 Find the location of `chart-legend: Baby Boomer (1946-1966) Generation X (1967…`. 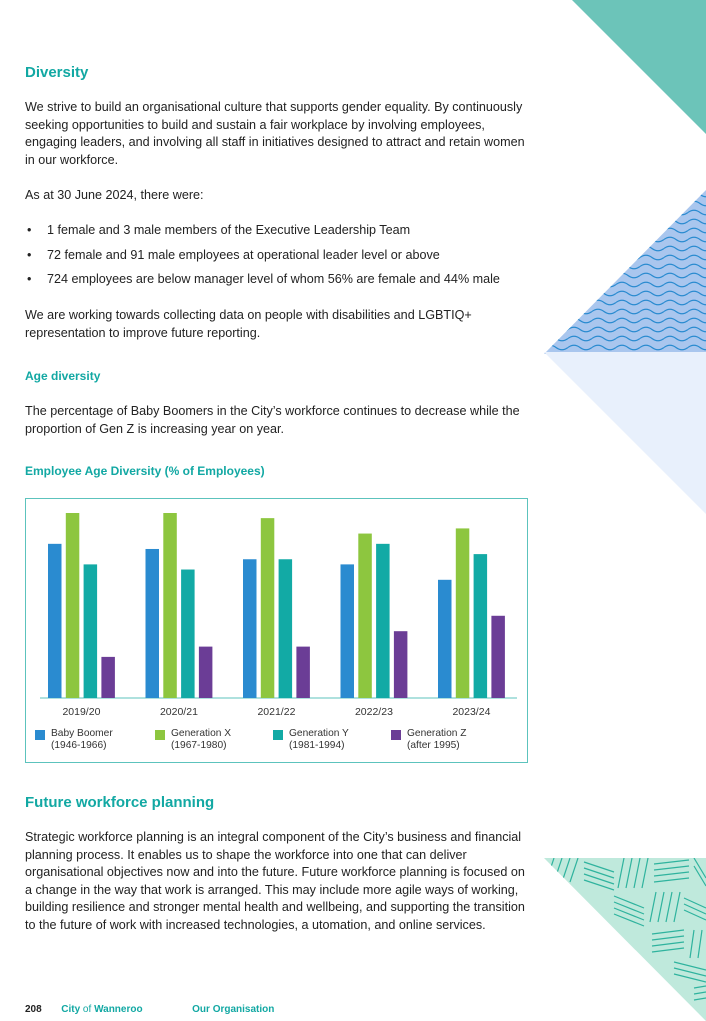

chart-legend: Baby Boomer (1946-1966) Generation X (1967… is located at coordinates (275, 743).